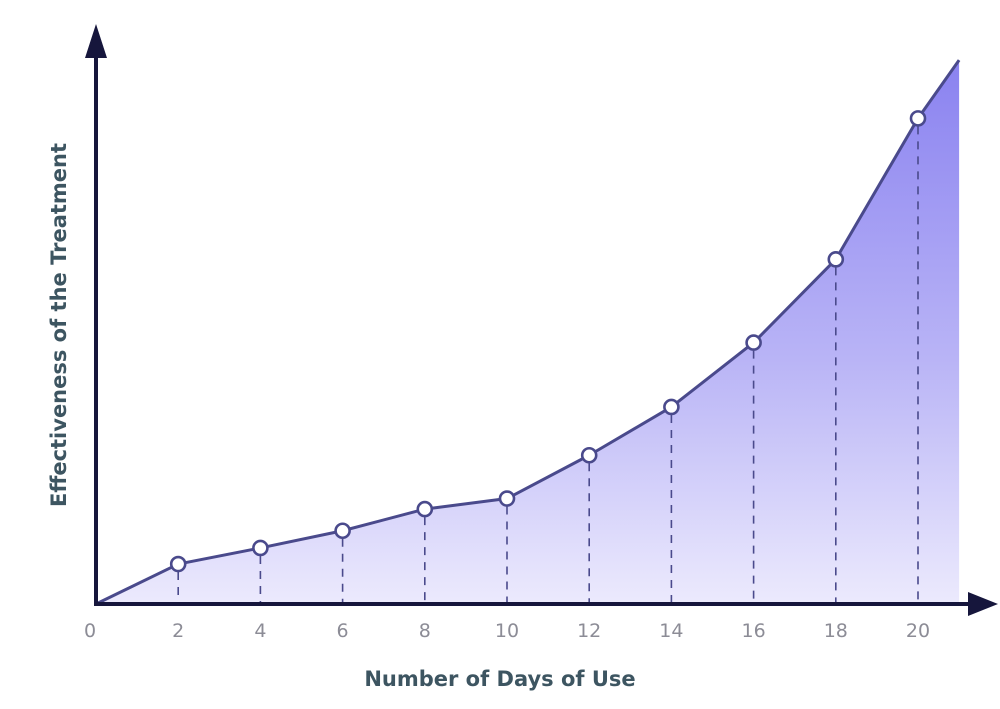  Describe the element at coordinates (425, 631) in the screenshot. I see `x-tick-label-8: 8` at that location.